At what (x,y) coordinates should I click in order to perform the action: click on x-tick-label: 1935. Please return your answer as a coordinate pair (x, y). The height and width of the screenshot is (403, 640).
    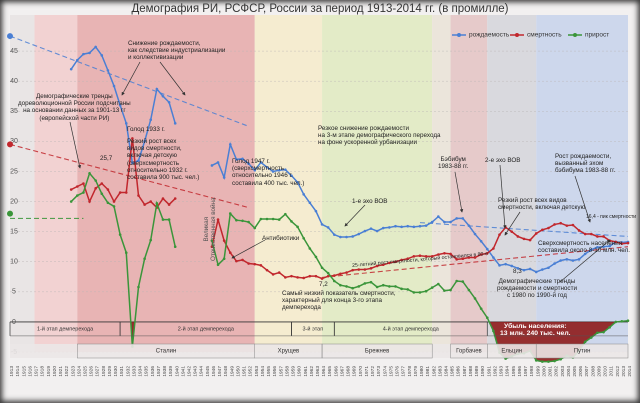
    Looking at the image, I should click on (147, 371).